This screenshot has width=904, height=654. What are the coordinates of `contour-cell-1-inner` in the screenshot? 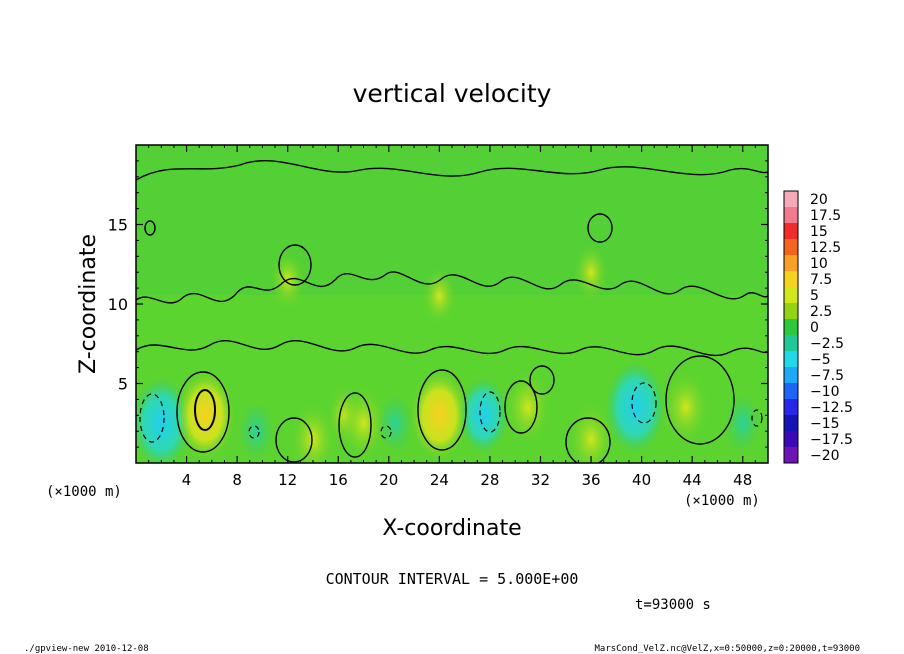 It's located at (205, 410).